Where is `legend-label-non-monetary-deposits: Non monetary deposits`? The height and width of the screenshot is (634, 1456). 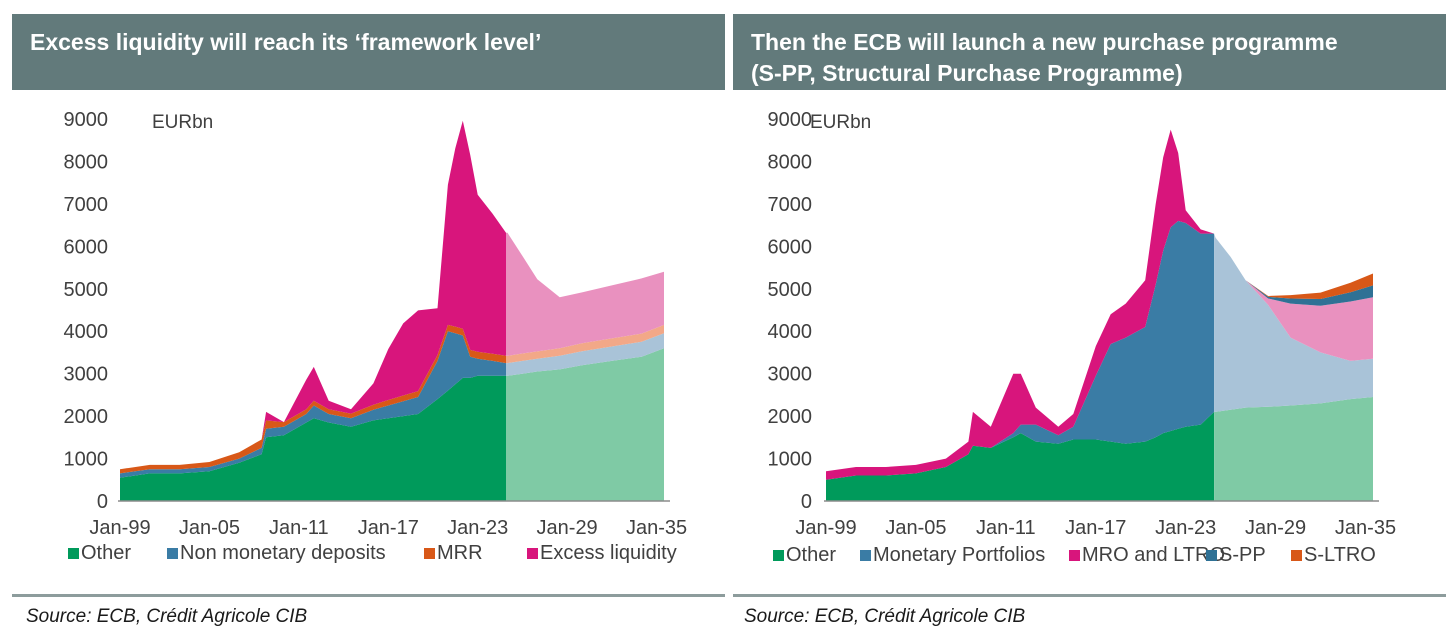 legend-label-non-monetary-deposits: Non monetary deposits is located at coordinates (283, 553).